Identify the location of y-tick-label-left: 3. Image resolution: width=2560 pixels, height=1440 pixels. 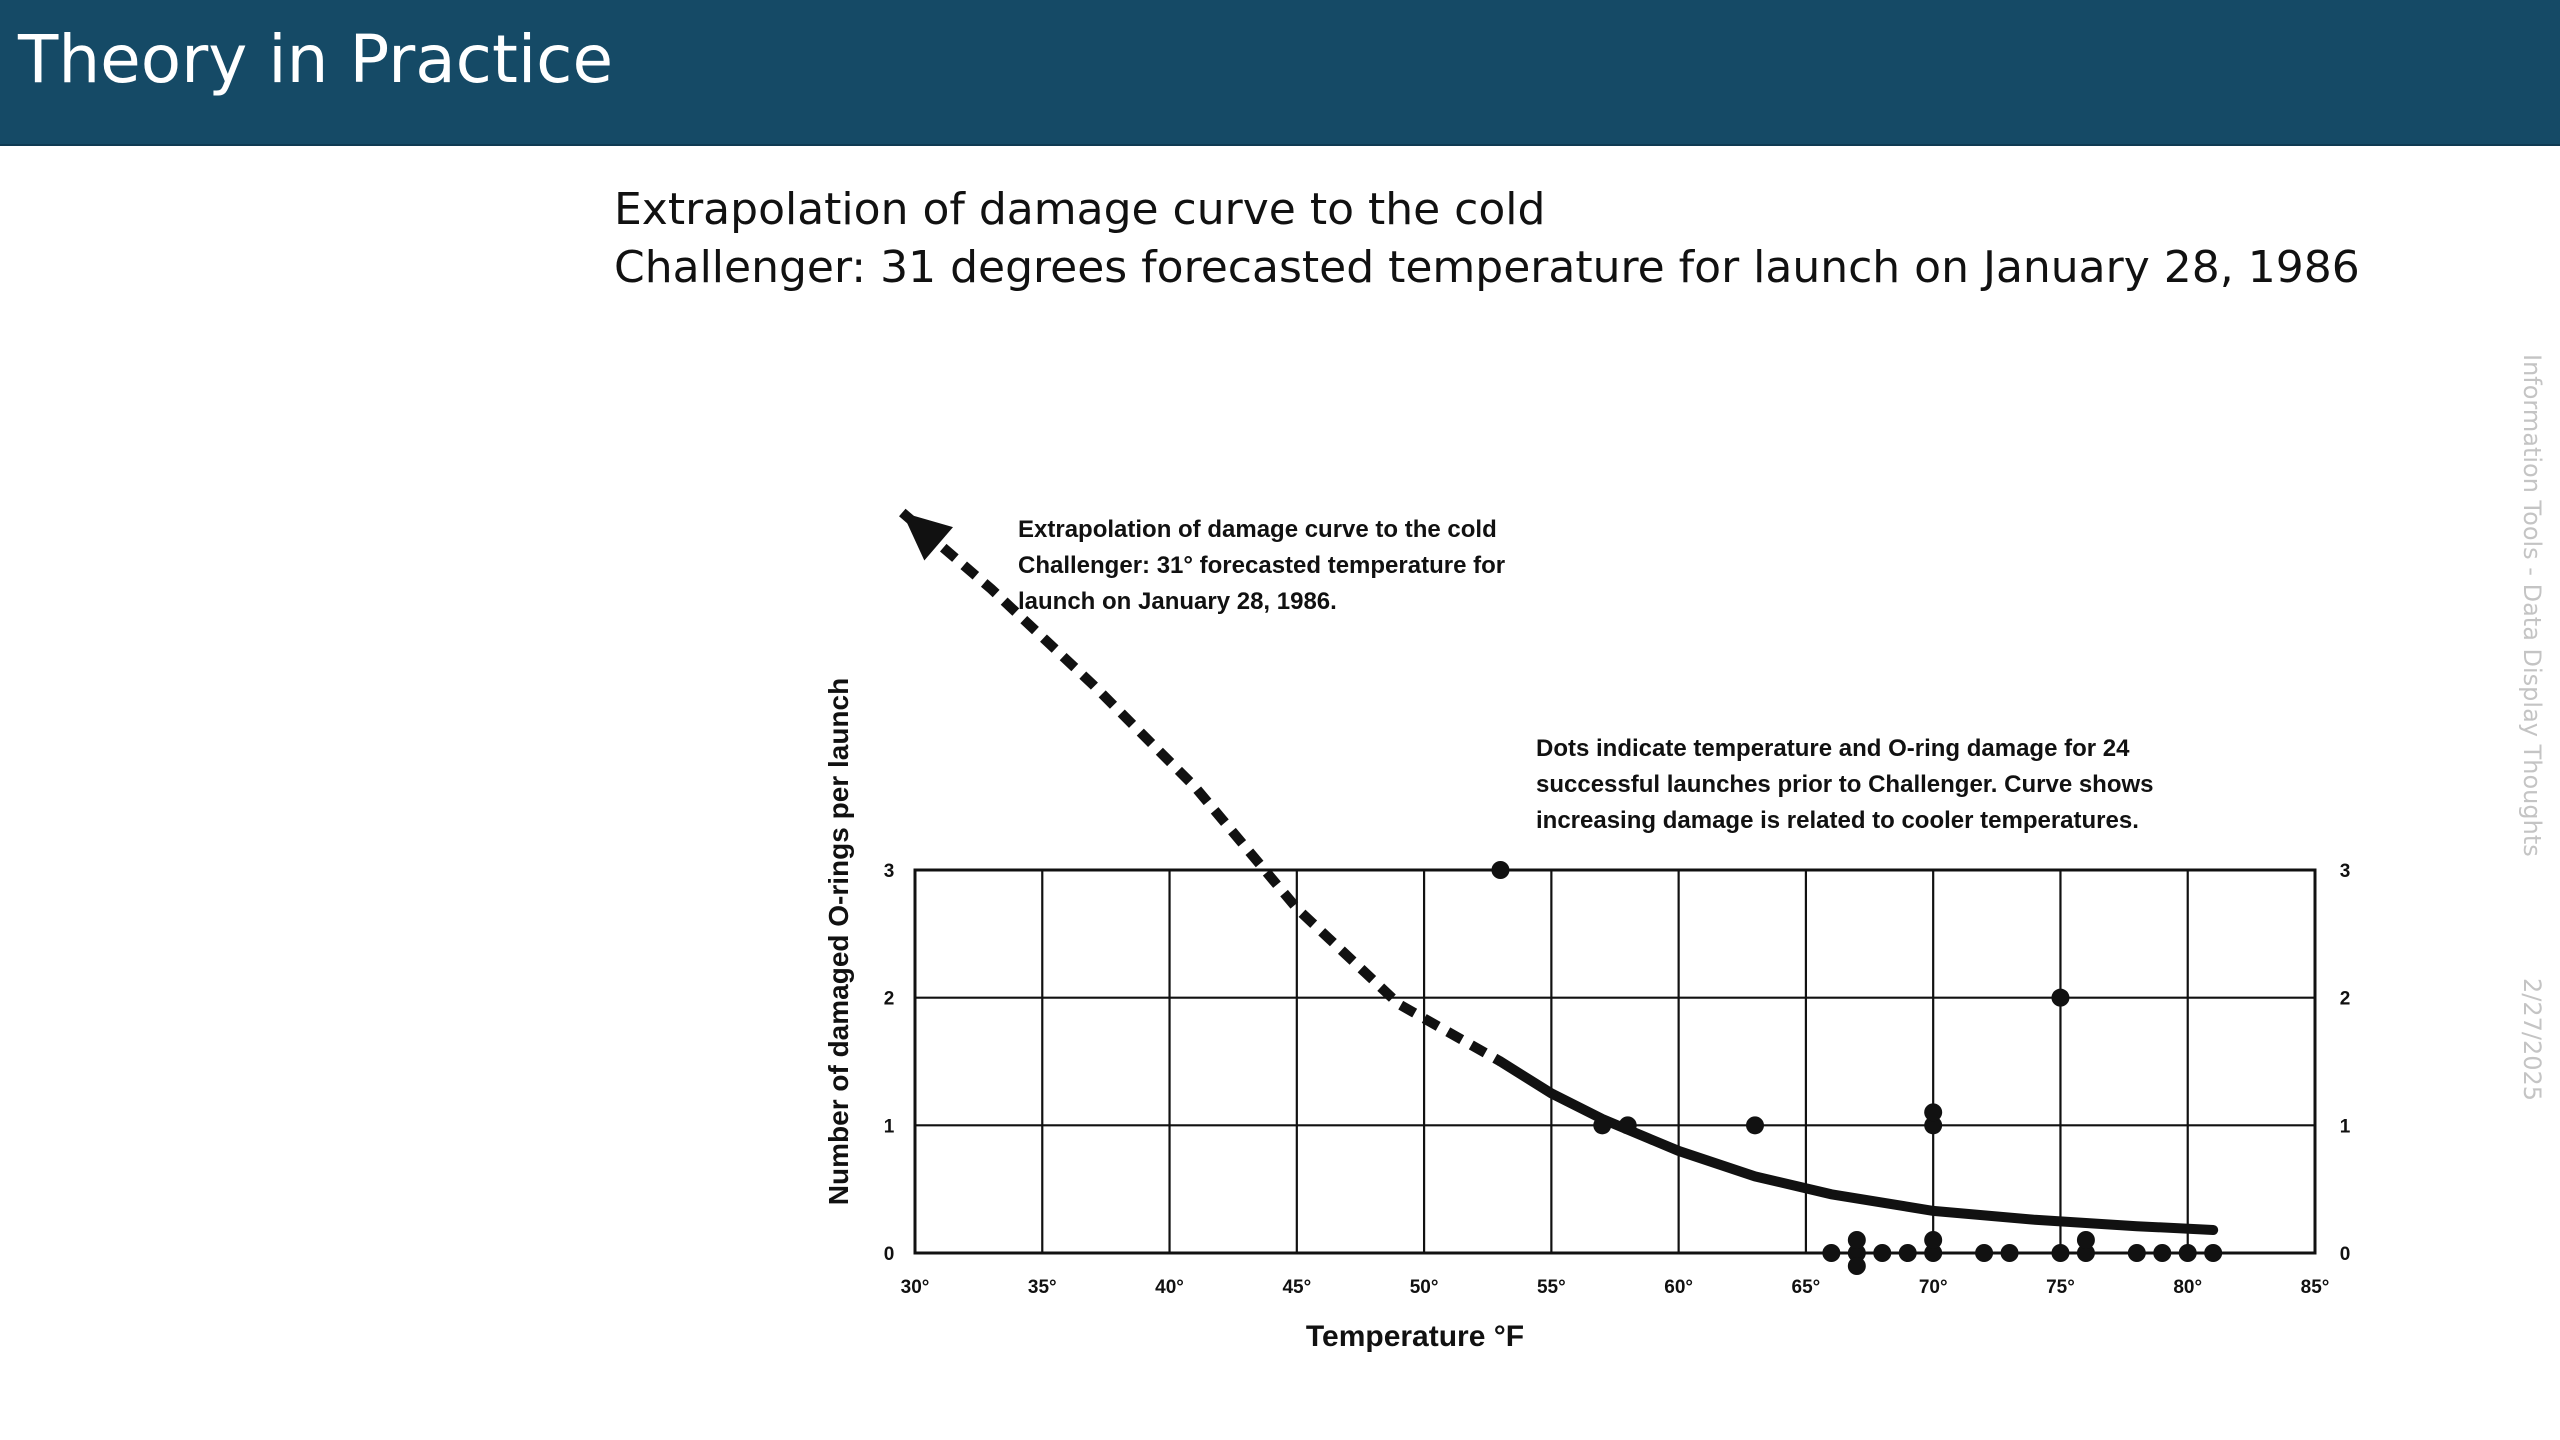
(889, 871).